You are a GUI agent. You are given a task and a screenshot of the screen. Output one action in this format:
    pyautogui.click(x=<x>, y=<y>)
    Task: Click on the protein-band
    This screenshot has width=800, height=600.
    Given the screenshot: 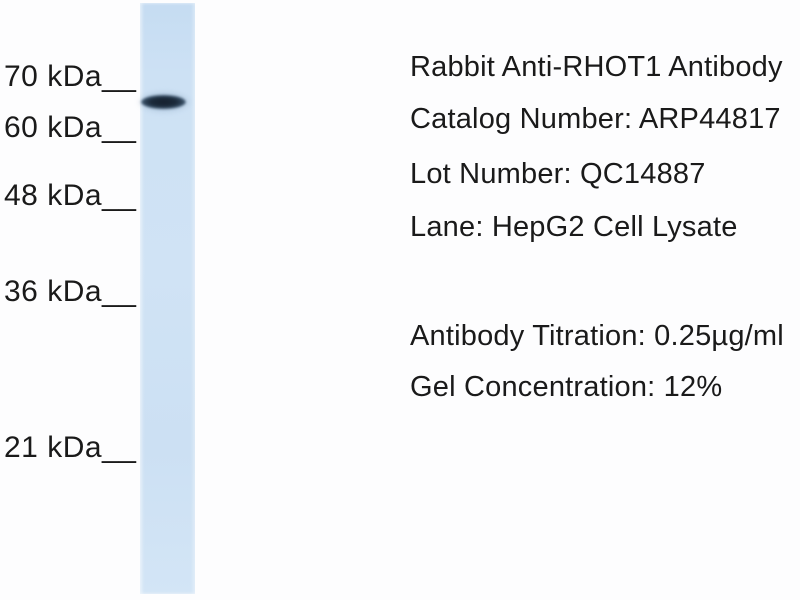 What is the action you would take?
    pyautogui.click(x=163, y=102)
    